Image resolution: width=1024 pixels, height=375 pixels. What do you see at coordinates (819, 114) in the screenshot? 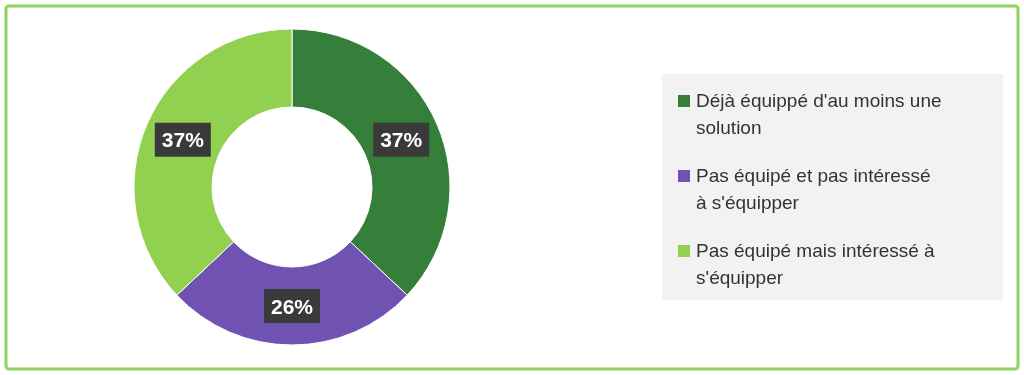
I see `legend-label: Déjà équippé d'au moins une solution` at bounding box center [819, 114].